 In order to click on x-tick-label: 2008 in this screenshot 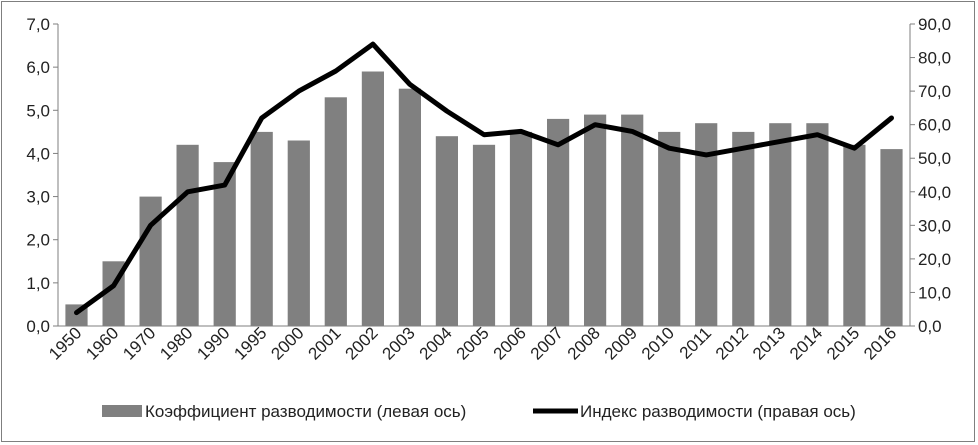, I will do `click(584, 343)`.